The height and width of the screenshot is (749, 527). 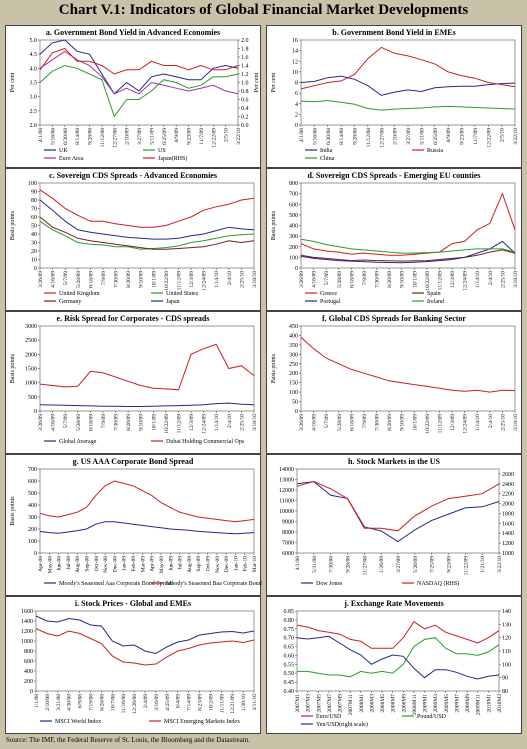 I want to click on y2-tick-label: 2200, so click(x=508, y=495).